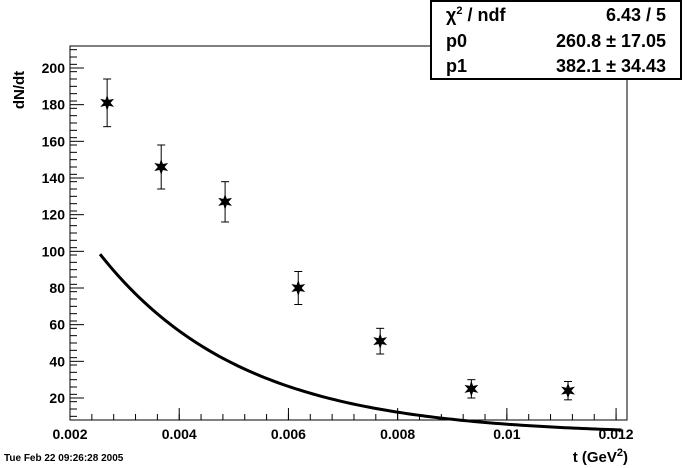 This screenshot has height=468, width=696. Describe the element at coordinates (54, 215) in the screenshot. I see `y-tick-label: 120` at that location.